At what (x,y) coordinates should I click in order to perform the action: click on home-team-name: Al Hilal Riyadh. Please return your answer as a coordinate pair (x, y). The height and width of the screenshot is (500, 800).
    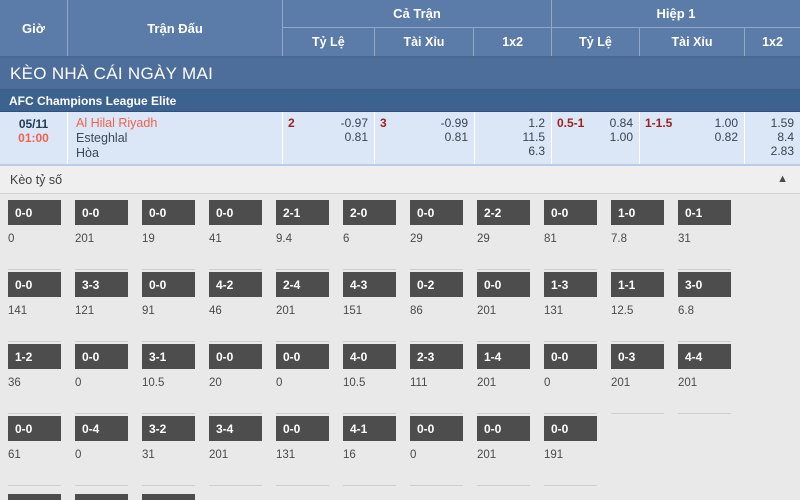
    Looking at the image, I should click on (117, 123).